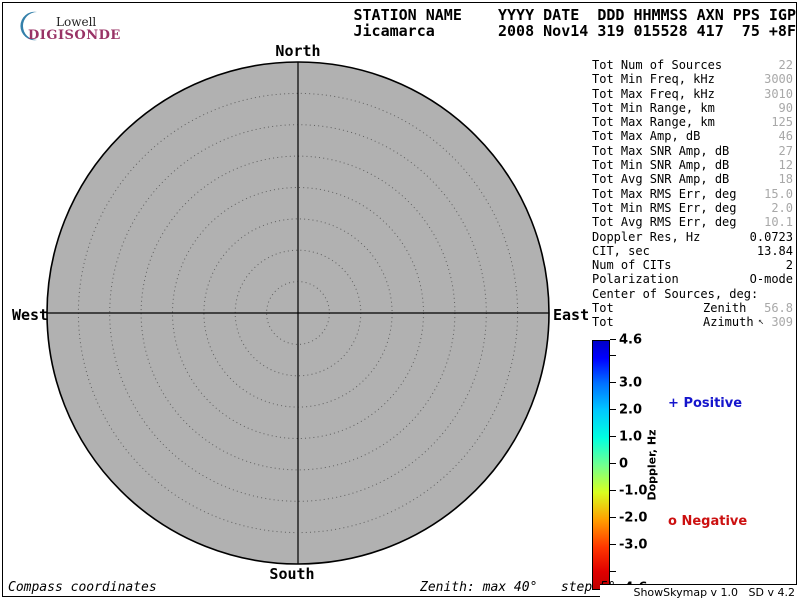 The image size is (800, 600). Describe the element at coordinates (518, 587) in the screenshot. I see `zenith-scale-label: Zenith: max 40° step 5°` at that location.